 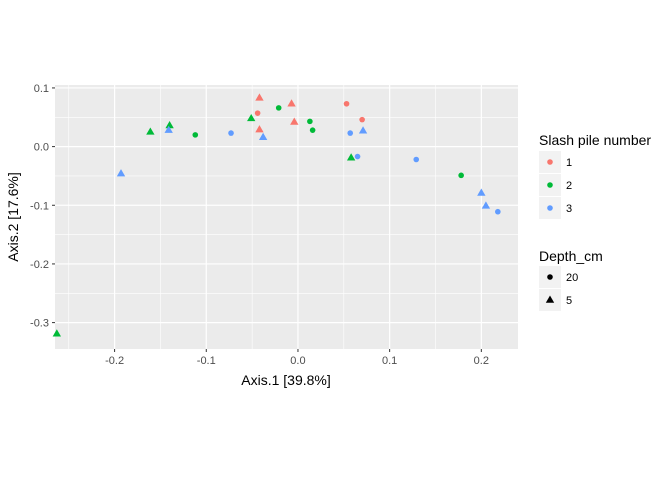 I want to click on y-axis-ticks: 0.1 0.0 -0.1 -0.2 -0.3, so click(x=42, y=206).